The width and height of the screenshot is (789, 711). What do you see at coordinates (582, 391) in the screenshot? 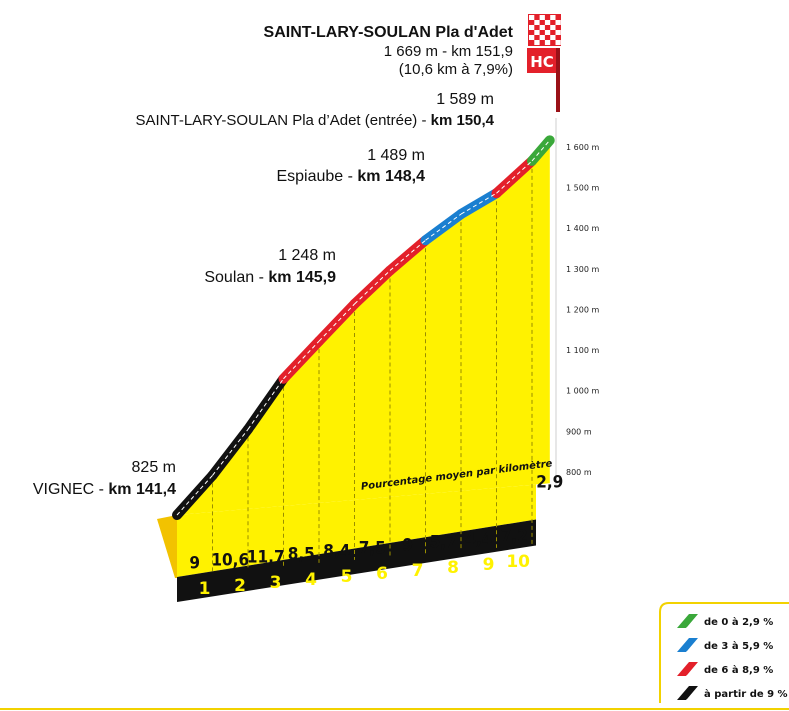
I see `altitude-tick-label: 1 000 m` at bounding box center [582, 391].